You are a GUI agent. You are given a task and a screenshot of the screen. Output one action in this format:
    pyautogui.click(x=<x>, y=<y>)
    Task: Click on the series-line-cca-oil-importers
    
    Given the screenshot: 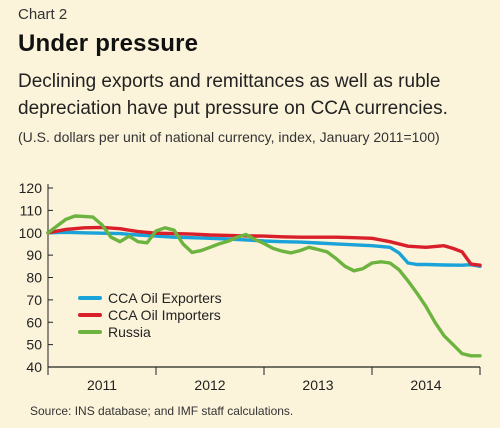 What is the action you would take?
    pyautogui.click(x=264, y=246)
    